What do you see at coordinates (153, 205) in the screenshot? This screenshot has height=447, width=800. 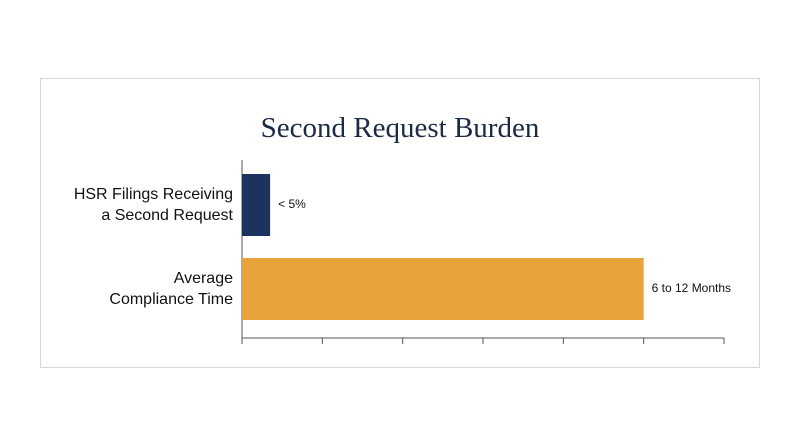 I see `category-label: HSR Filings Receiving a Second Request` at bounding box center [153, 205].